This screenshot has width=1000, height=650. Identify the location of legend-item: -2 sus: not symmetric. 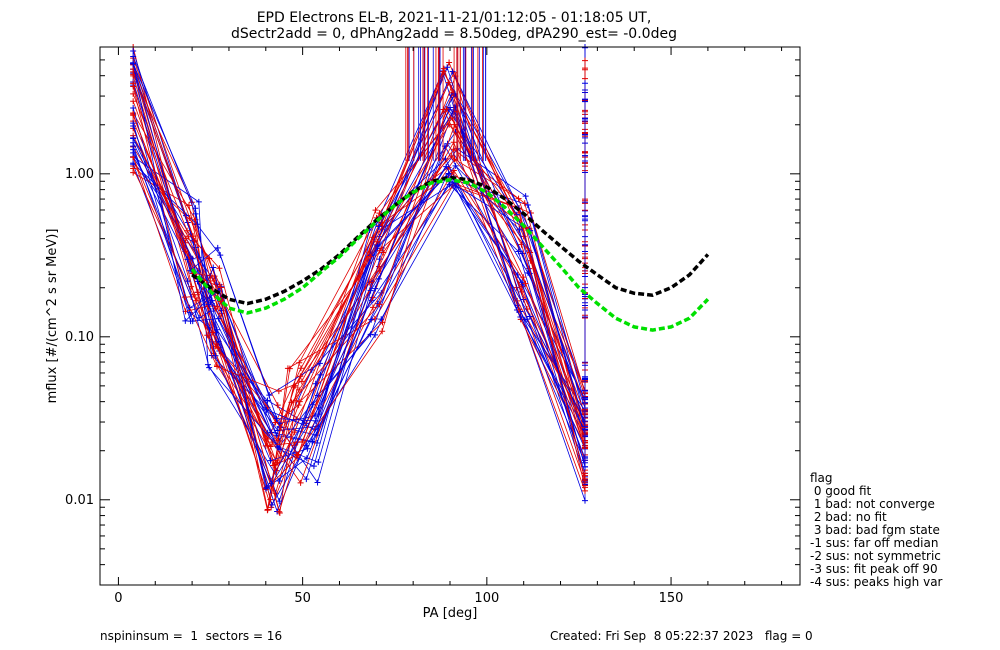
(875, 556).